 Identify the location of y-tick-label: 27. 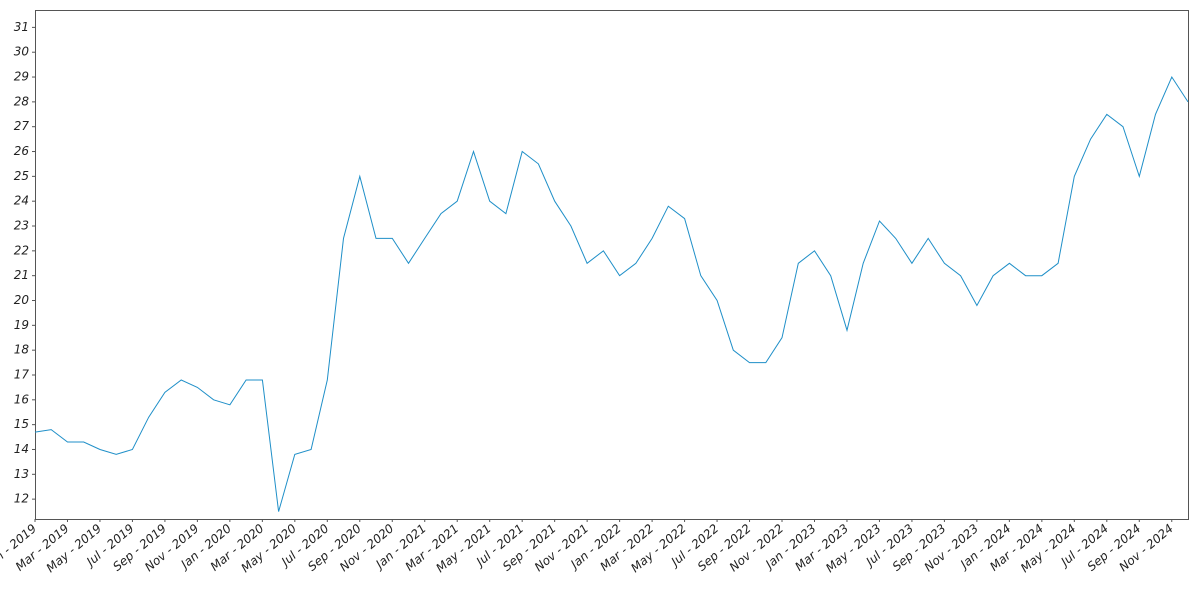
(22, 126).